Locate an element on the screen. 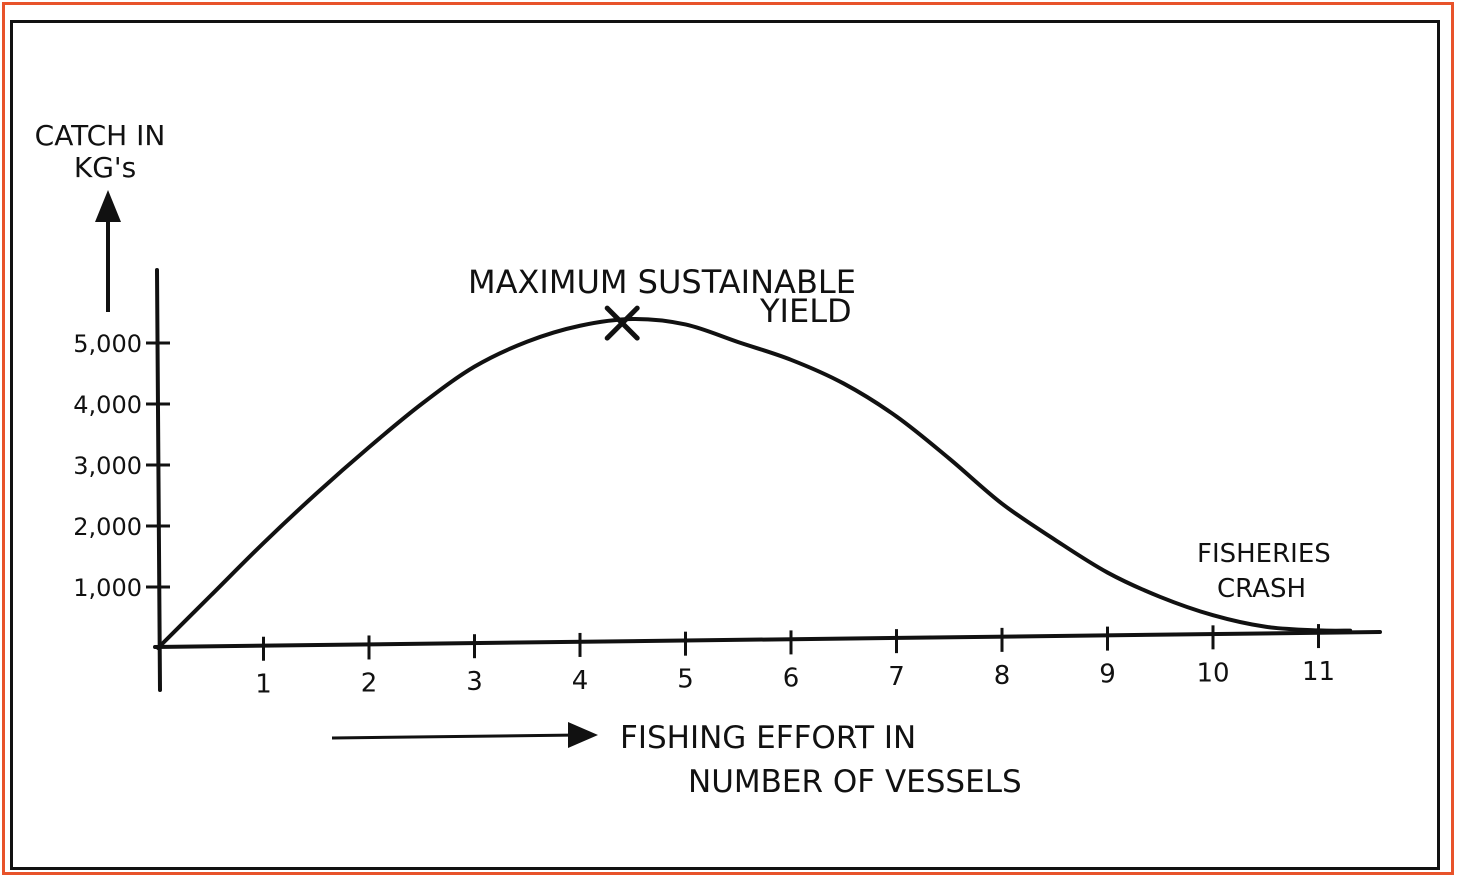  y-tick-label: 2,000 is located at coordinates (107, 527).